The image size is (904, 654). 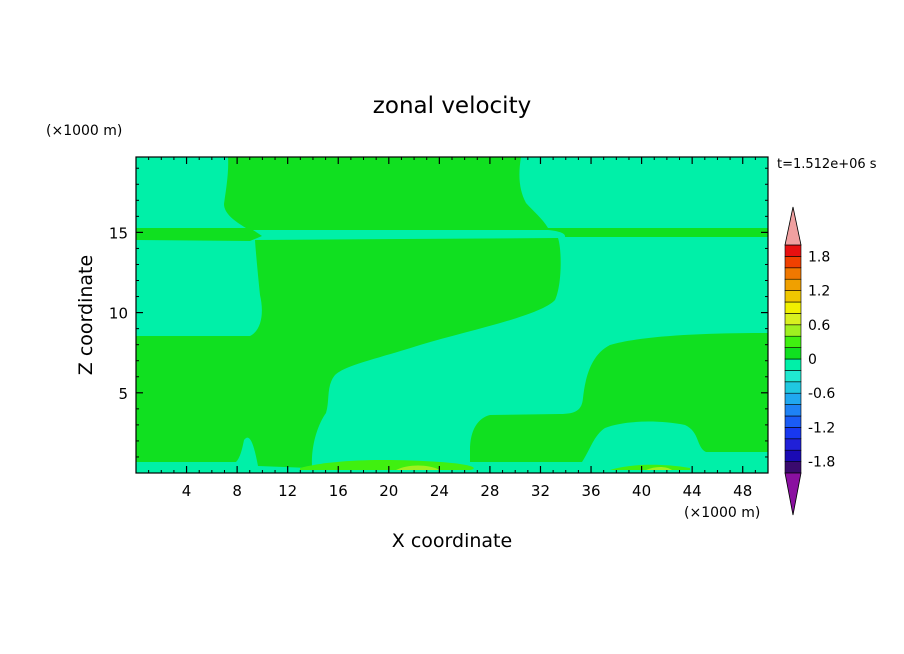 I want to click on x-tick-label: 28, so click(x=489, y=491).